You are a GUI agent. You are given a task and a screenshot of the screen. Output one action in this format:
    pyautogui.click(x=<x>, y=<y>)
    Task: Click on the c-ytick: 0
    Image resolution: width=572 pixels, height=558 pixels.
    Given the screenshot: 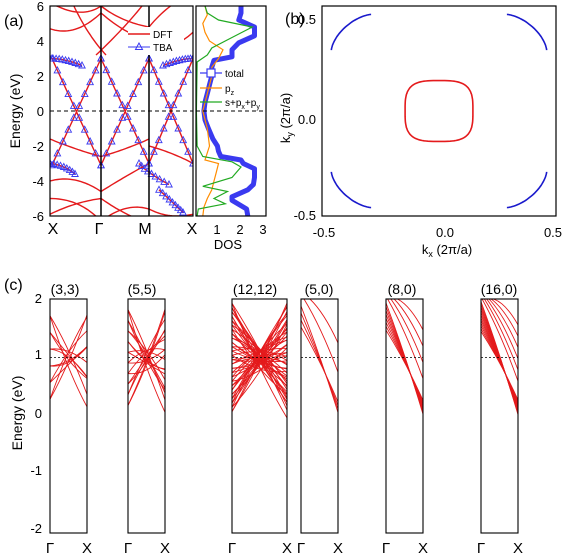 What is the action you would take?
    pyautogui.click(x=38, y=413)
    